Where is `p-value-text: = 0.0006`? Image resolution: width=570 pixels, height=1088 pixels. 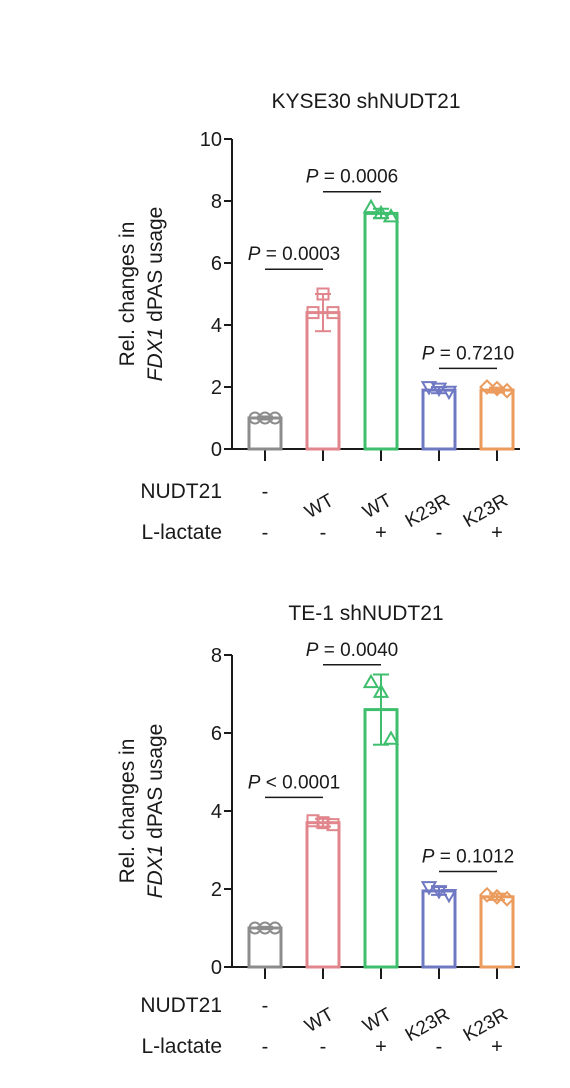
p-value-text: = 0.0006 is located at coordinates (358, 177).